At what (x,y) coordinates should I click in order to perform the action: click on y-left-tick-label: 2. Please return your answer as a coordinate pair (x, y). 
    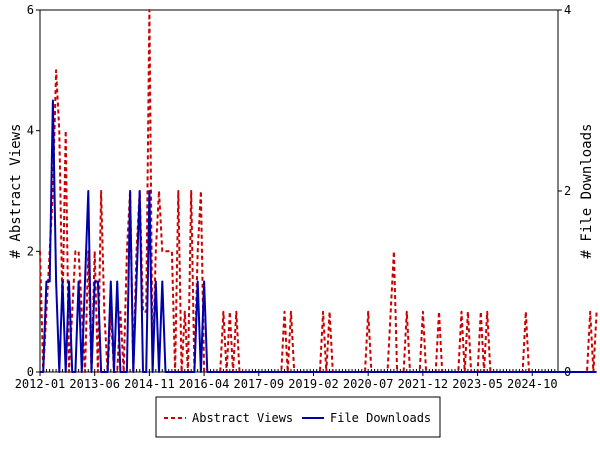
    Looking at the image, I should click on (30, 251).